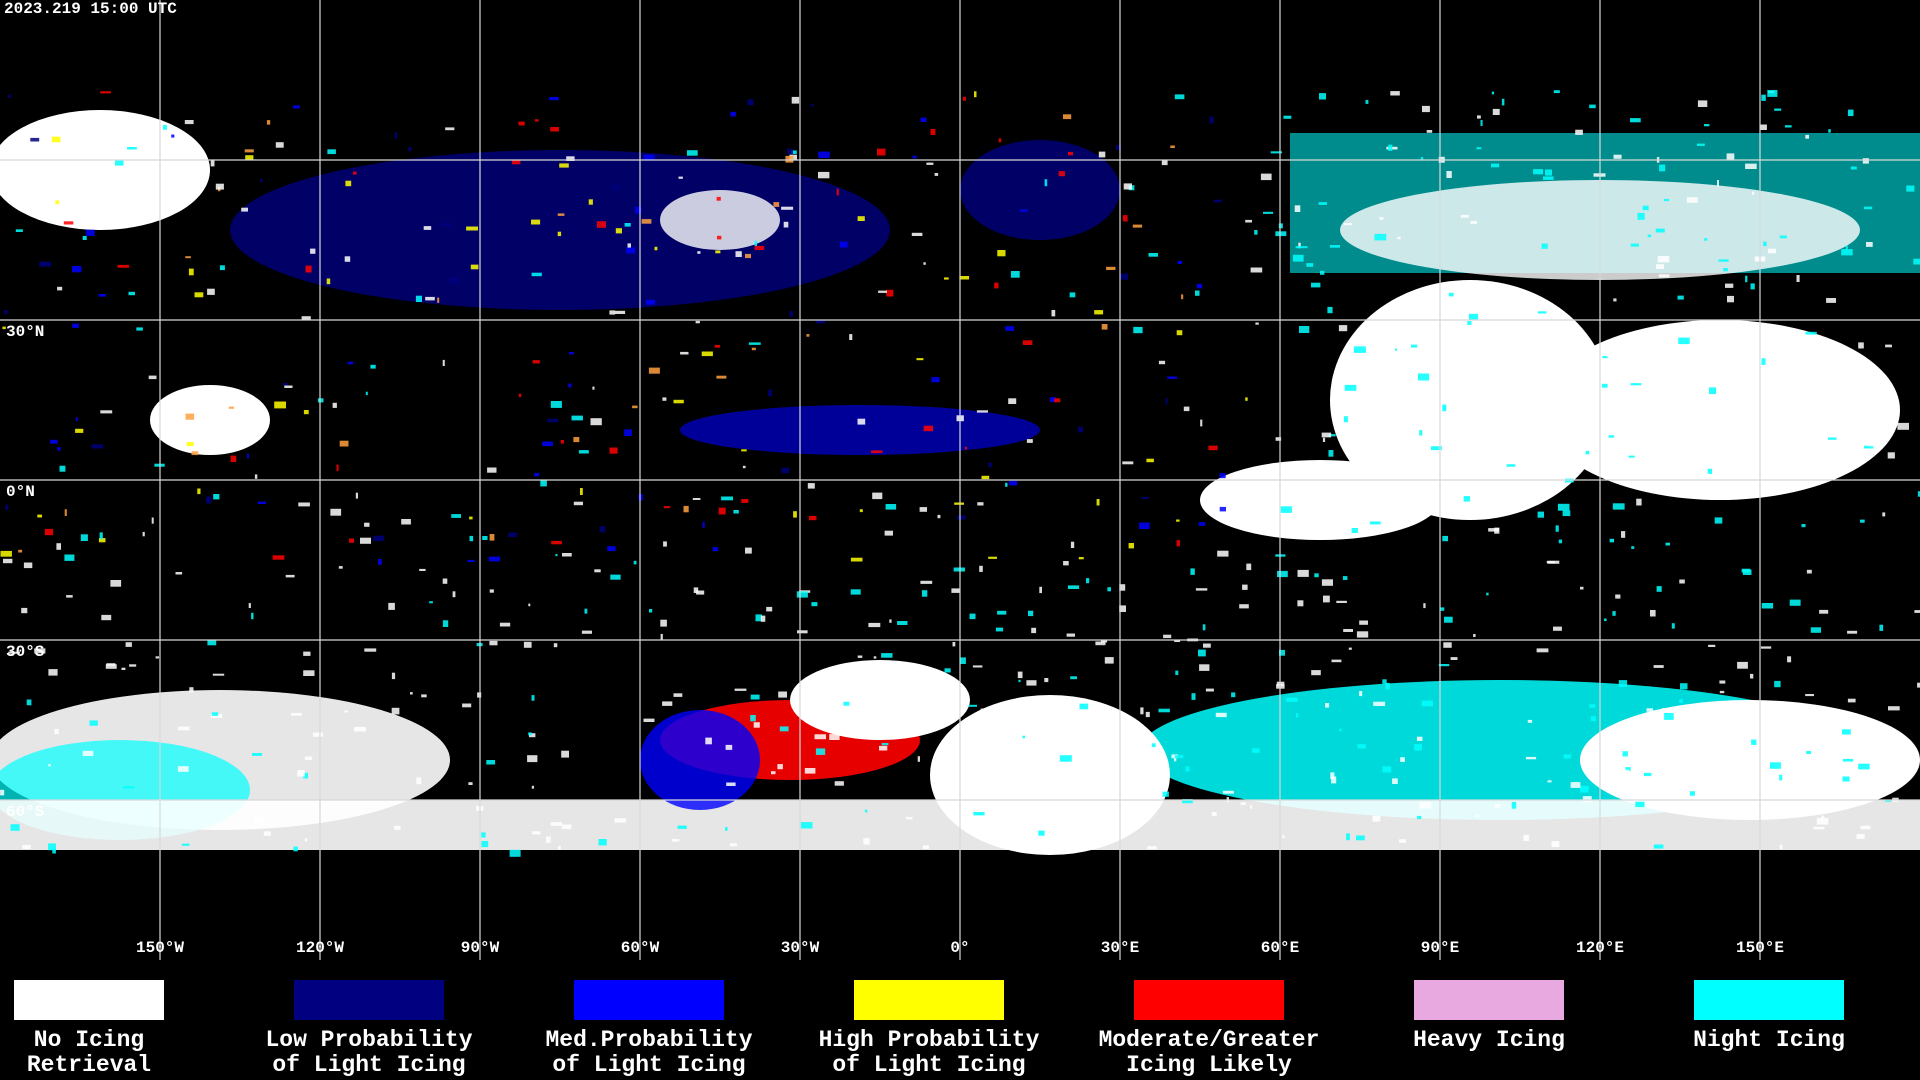 This screenshot has height=1080, width=1920. Describe the element at coordinates (368, 1065) in the screenshot. I see `legend-label: of Light Icing` at that location.